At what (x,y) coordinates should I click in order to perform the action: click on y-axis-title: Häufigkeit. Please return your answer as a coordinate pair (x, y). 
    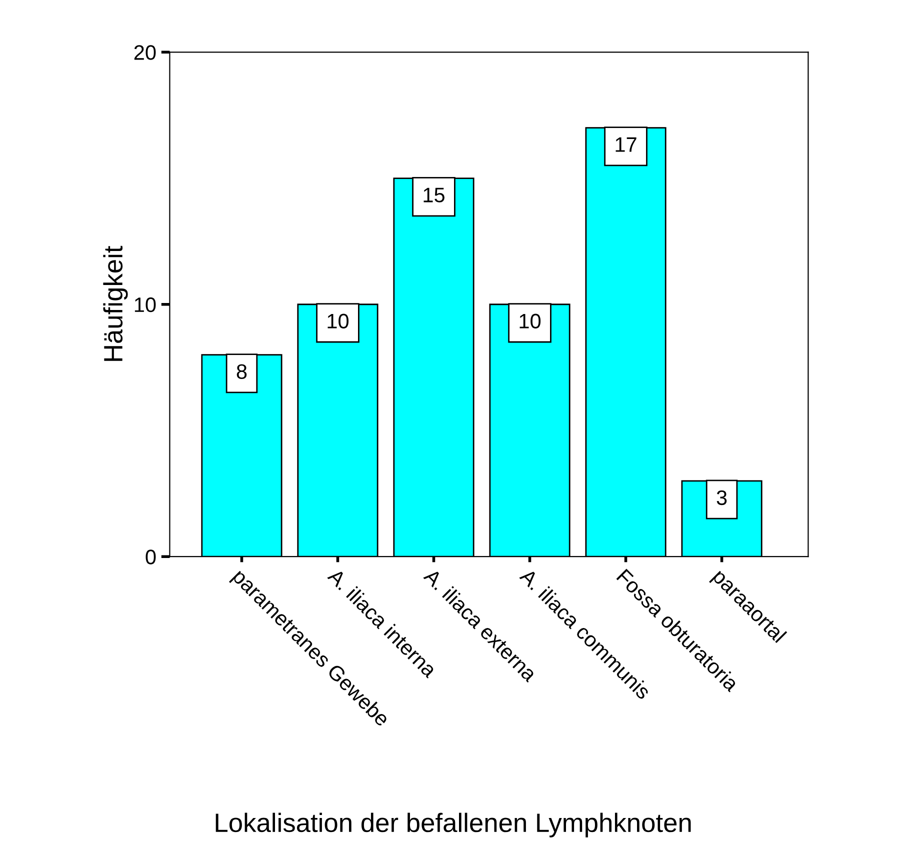
    Looking at the image, I should click on (115, 303).